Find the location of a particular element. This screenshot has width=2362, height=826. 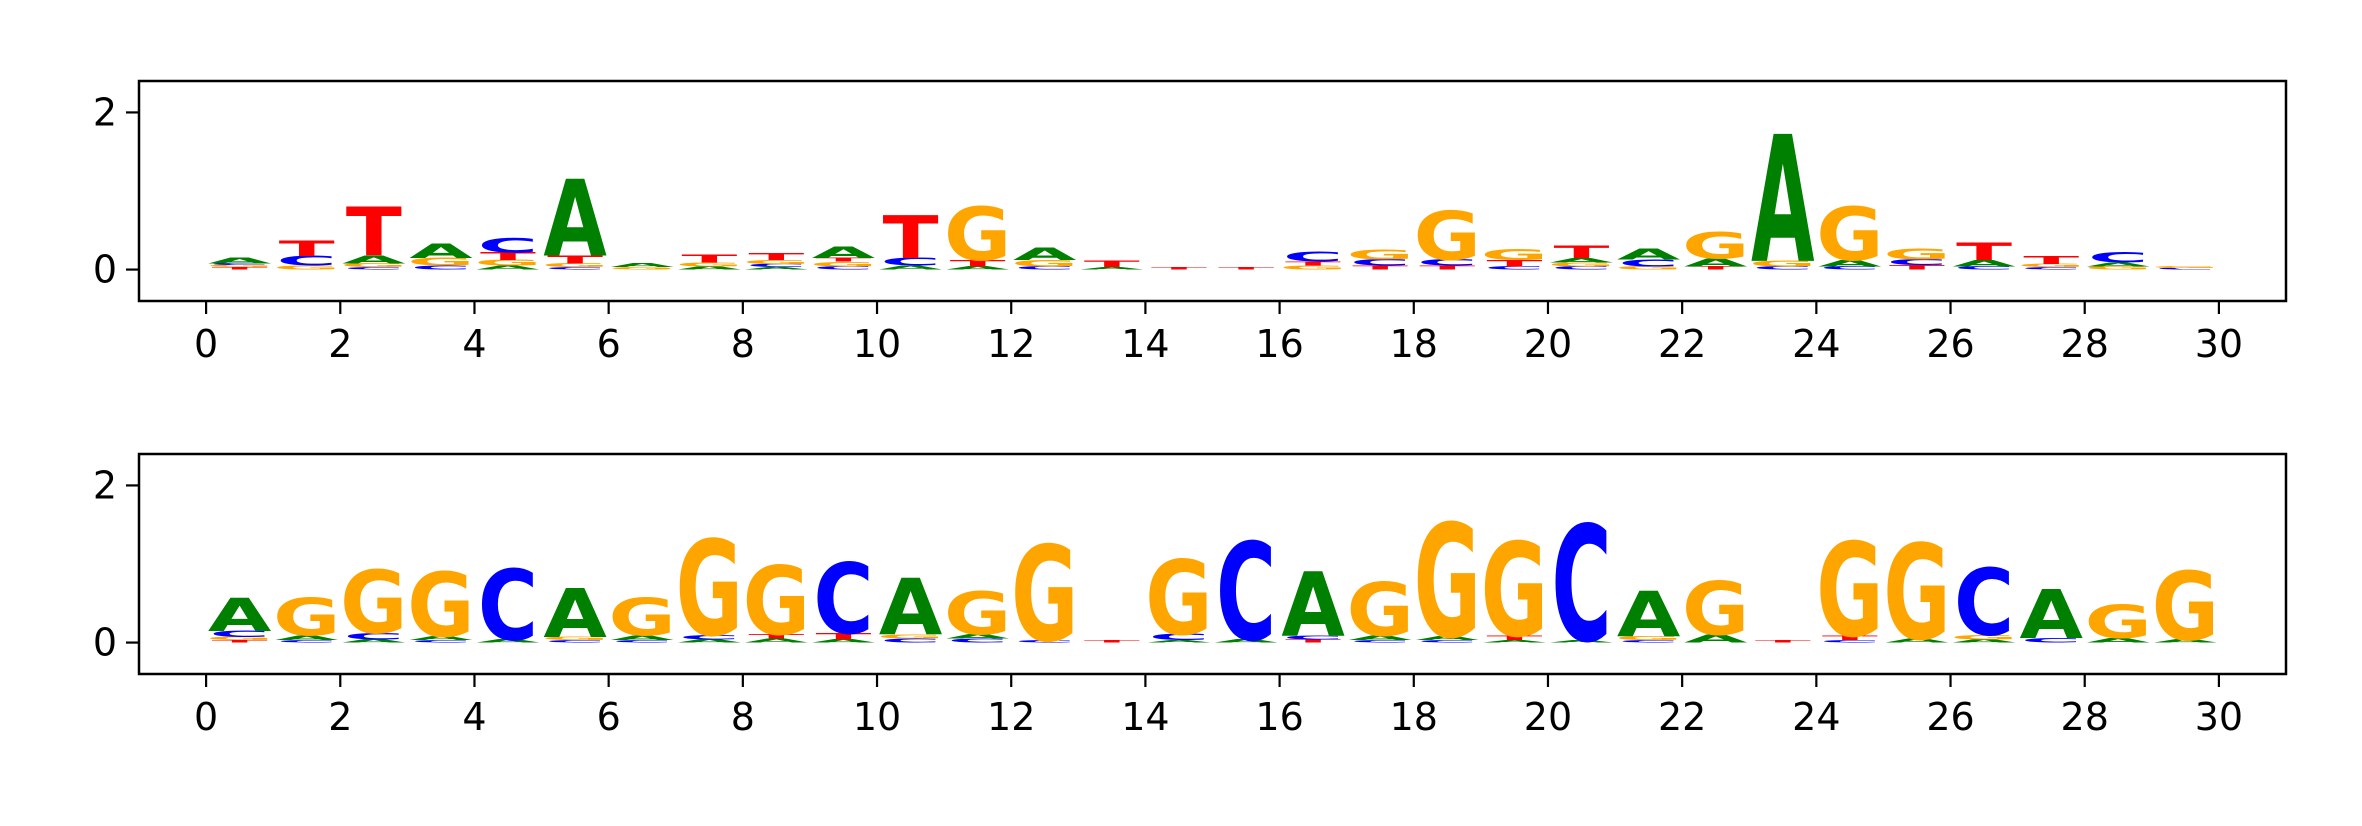

x-tick-label: 30 is located at coordinates (2219, 717).